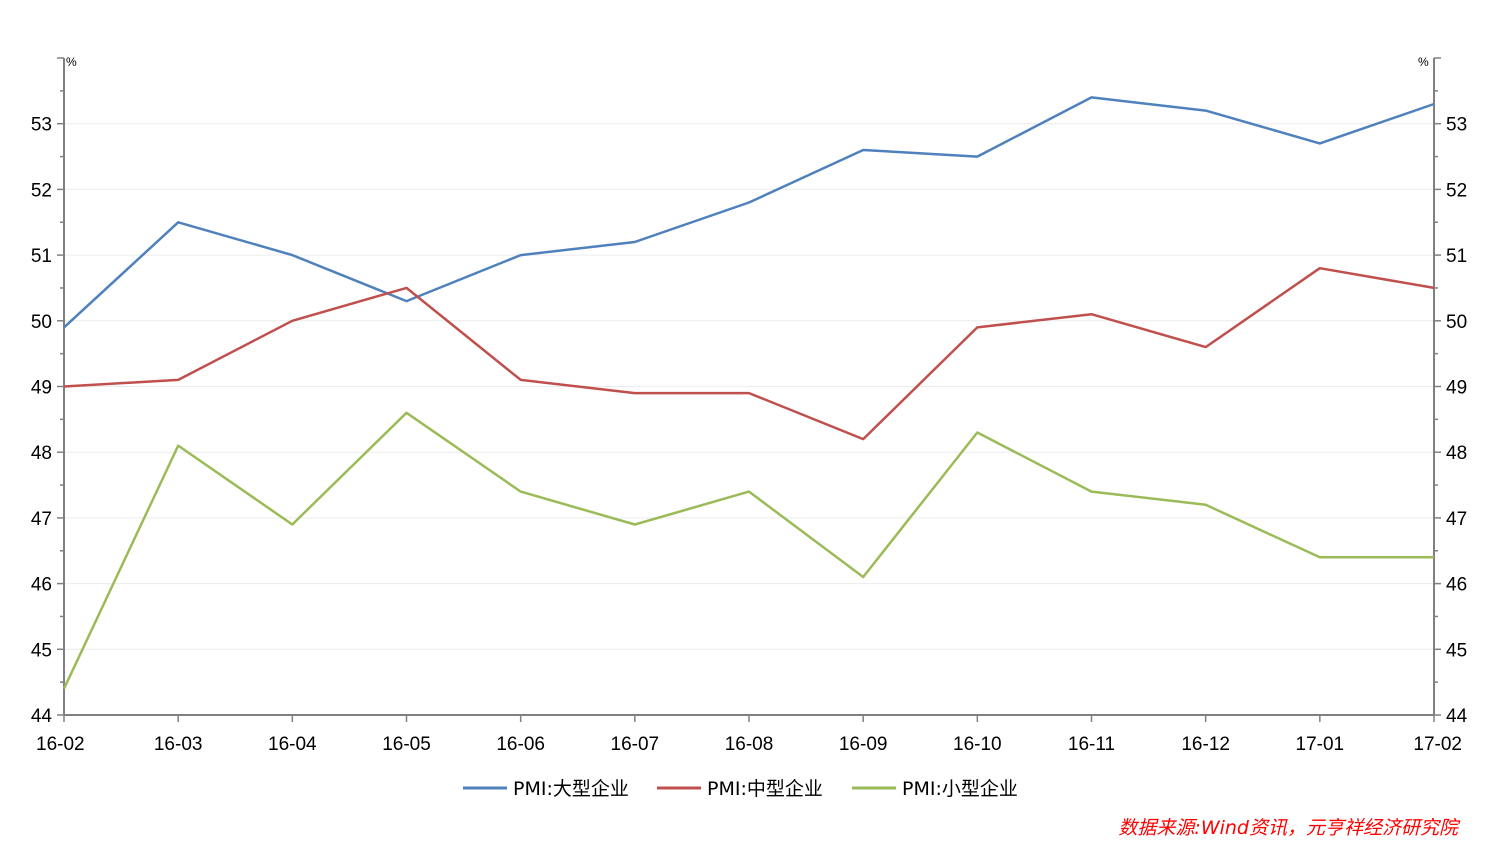  I want to click on y-tick-label-right: 45, so click(1456, 650).